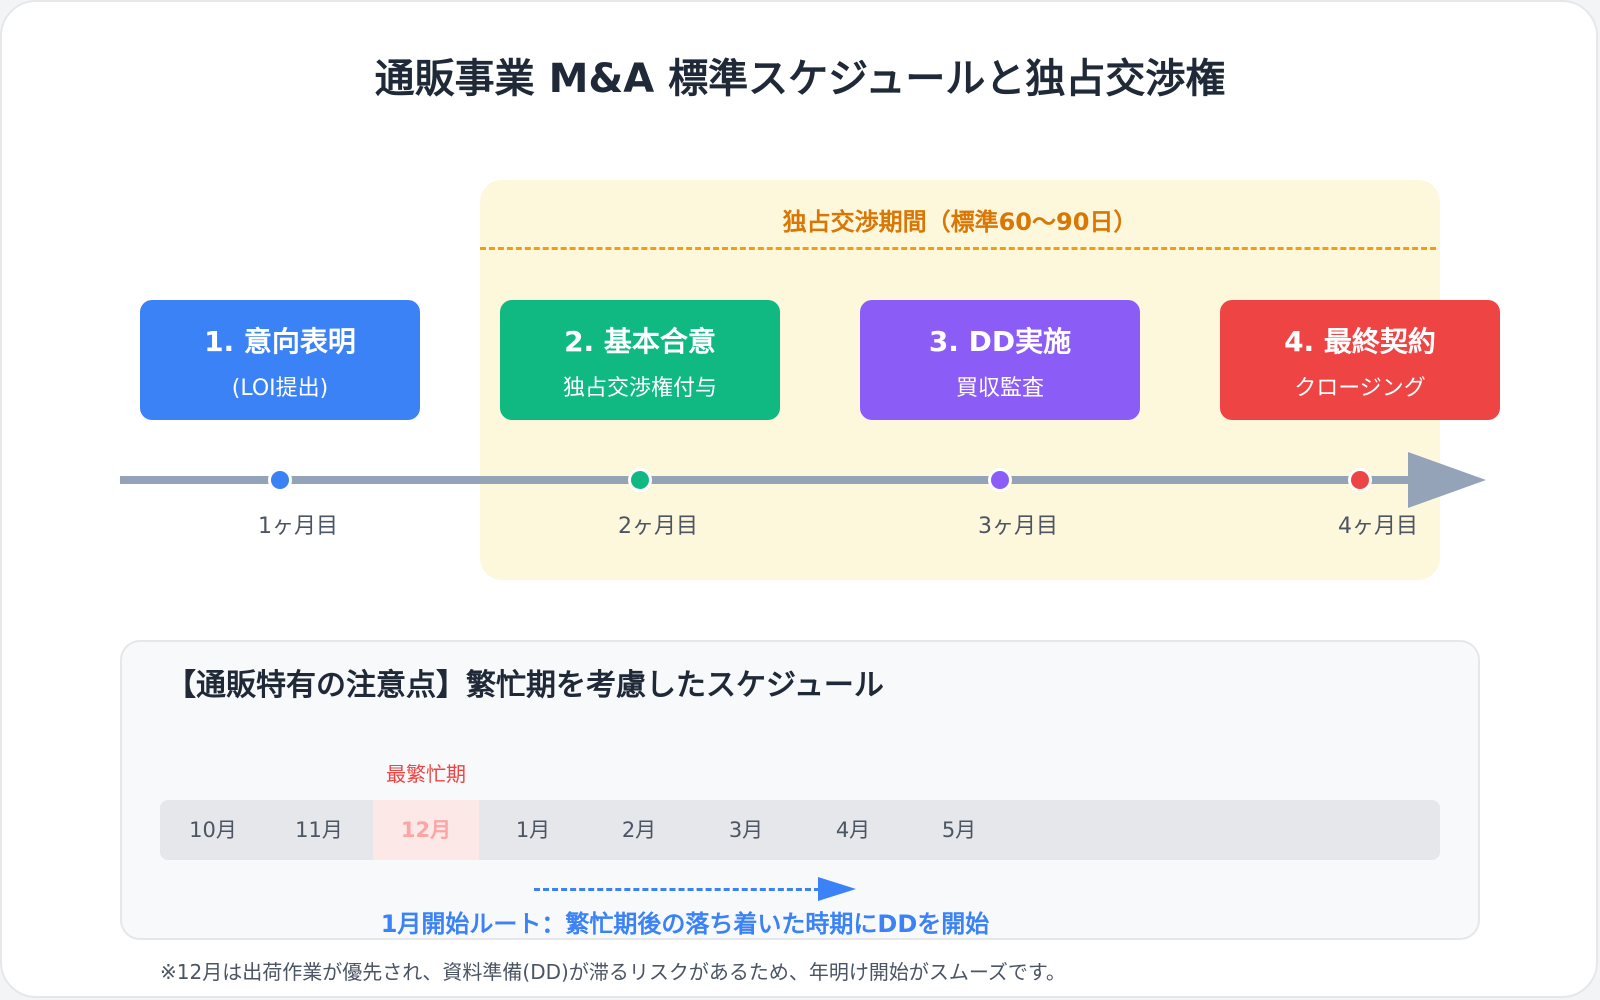  I want to click on month-marker-label: 3ヶ月目, so click(1018, 526).